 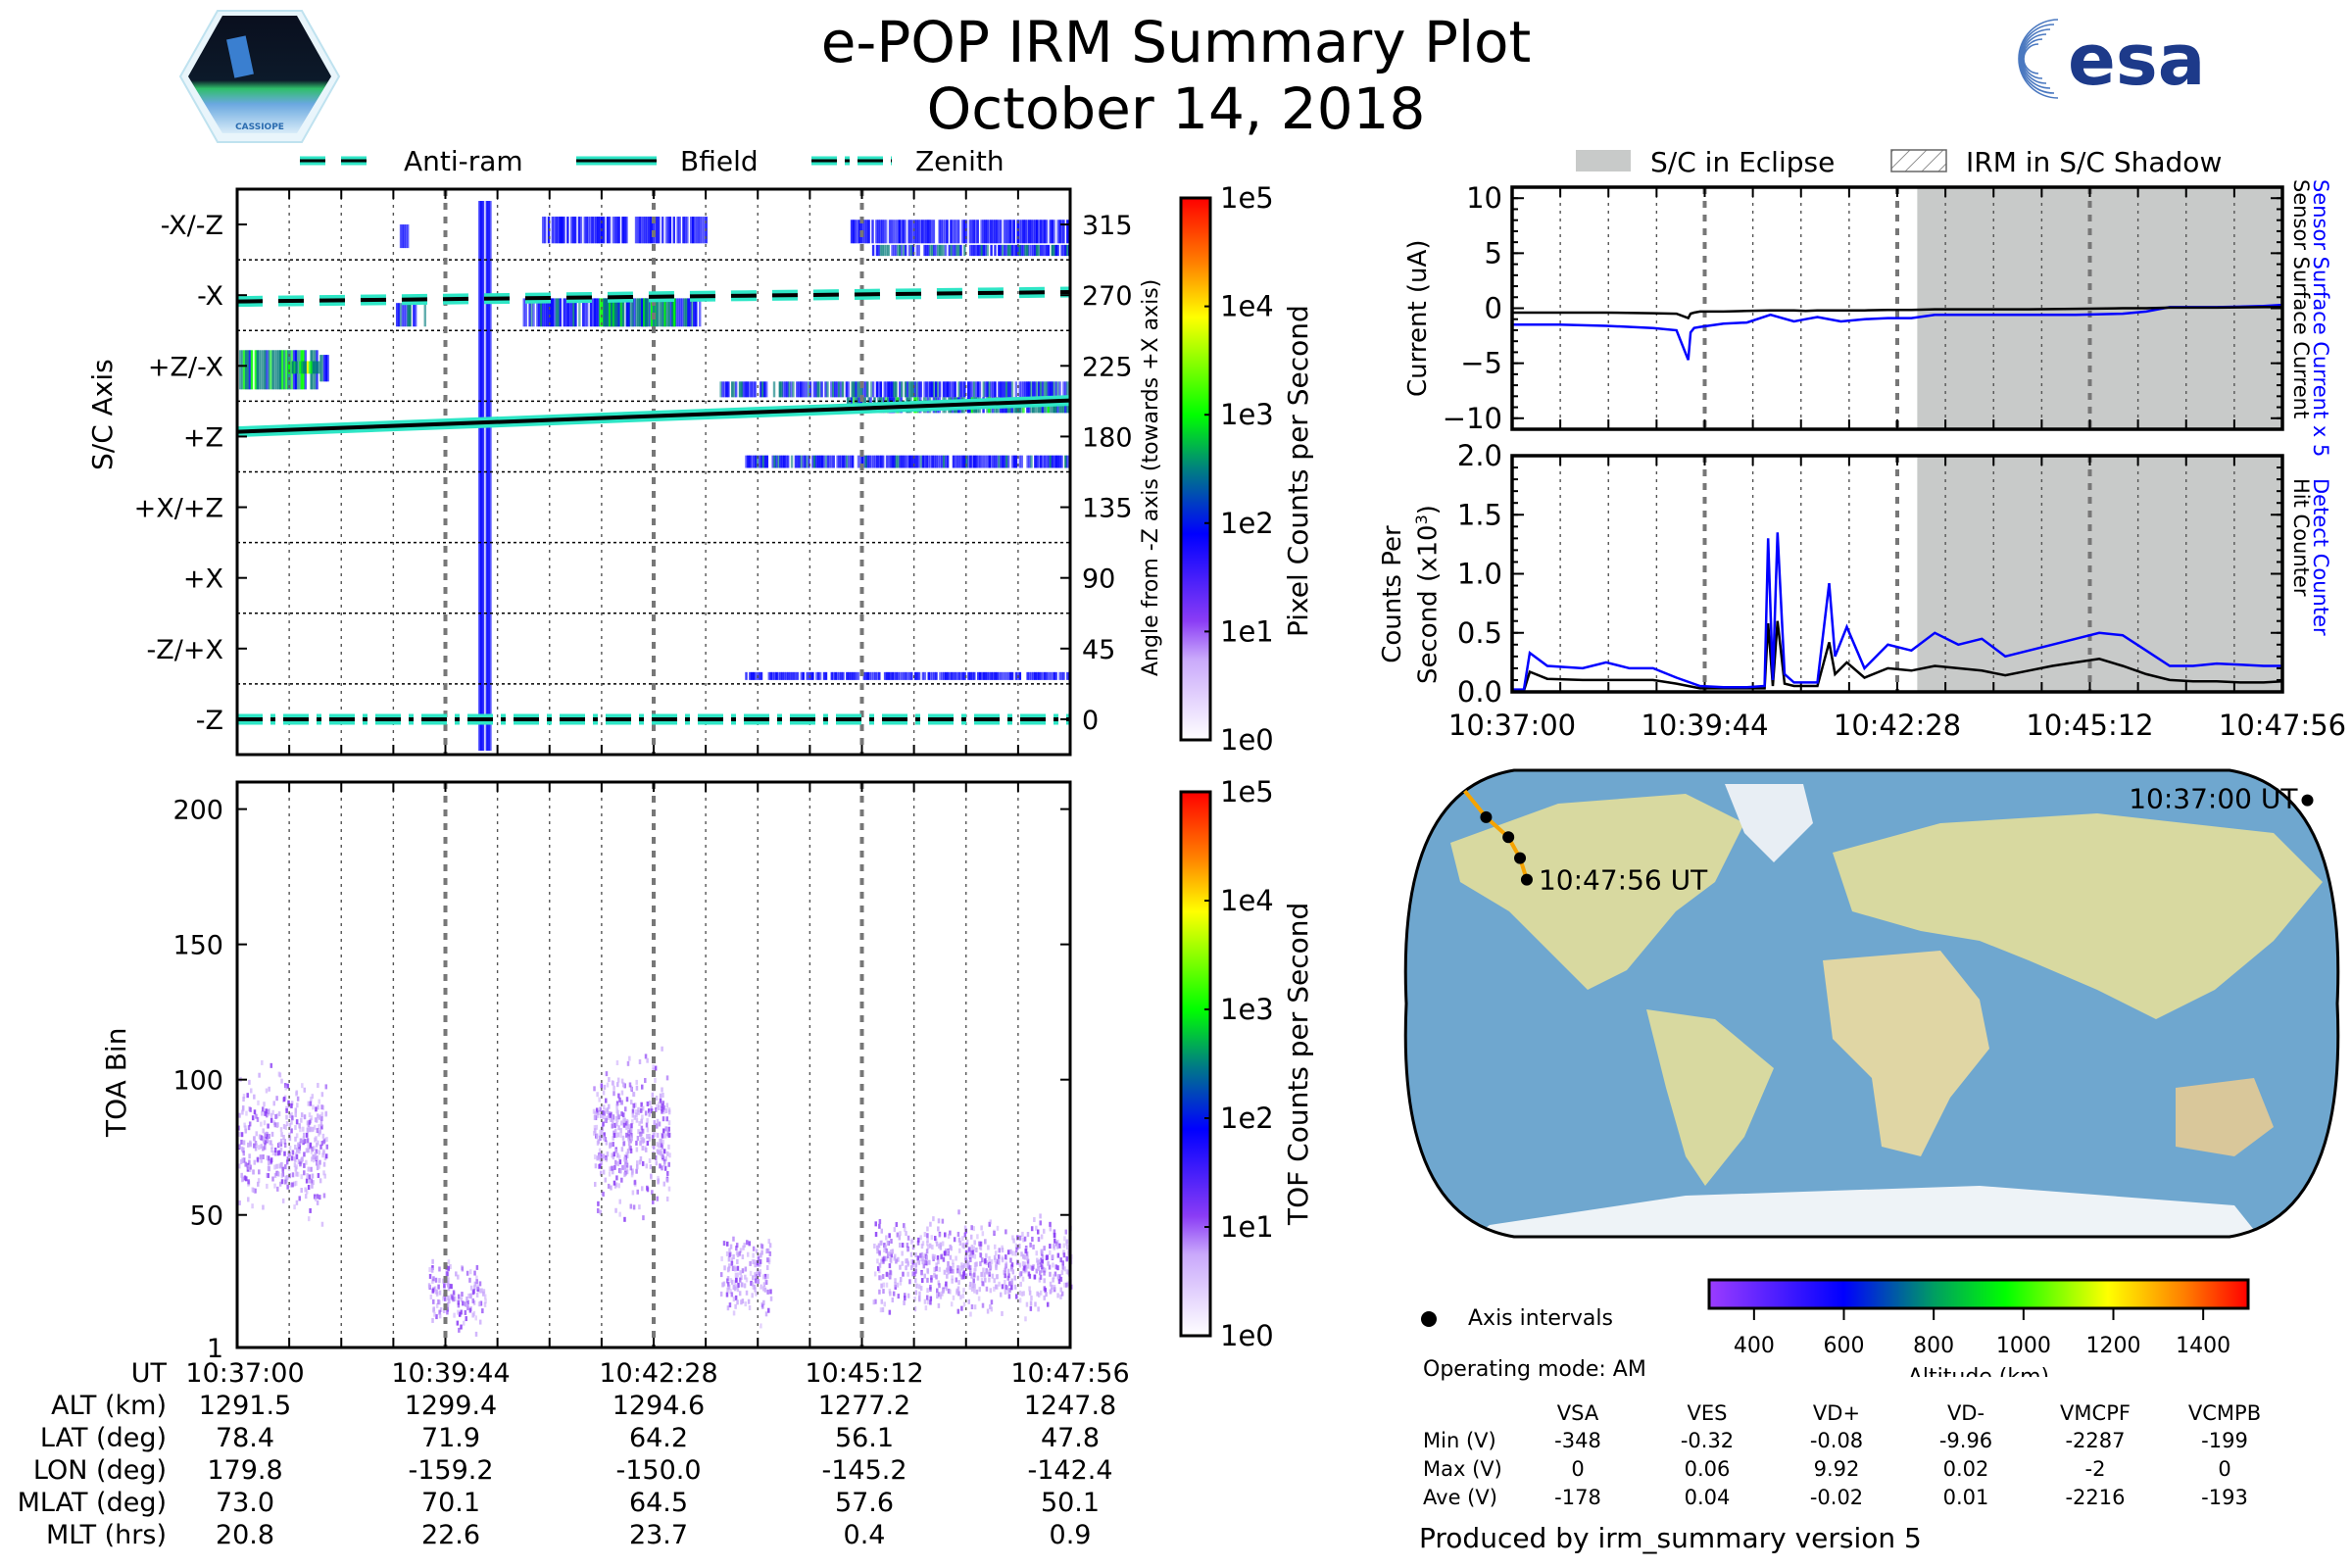 I want to click on colorbar-tick-label: 1e1, so click(x=1247, y=631).